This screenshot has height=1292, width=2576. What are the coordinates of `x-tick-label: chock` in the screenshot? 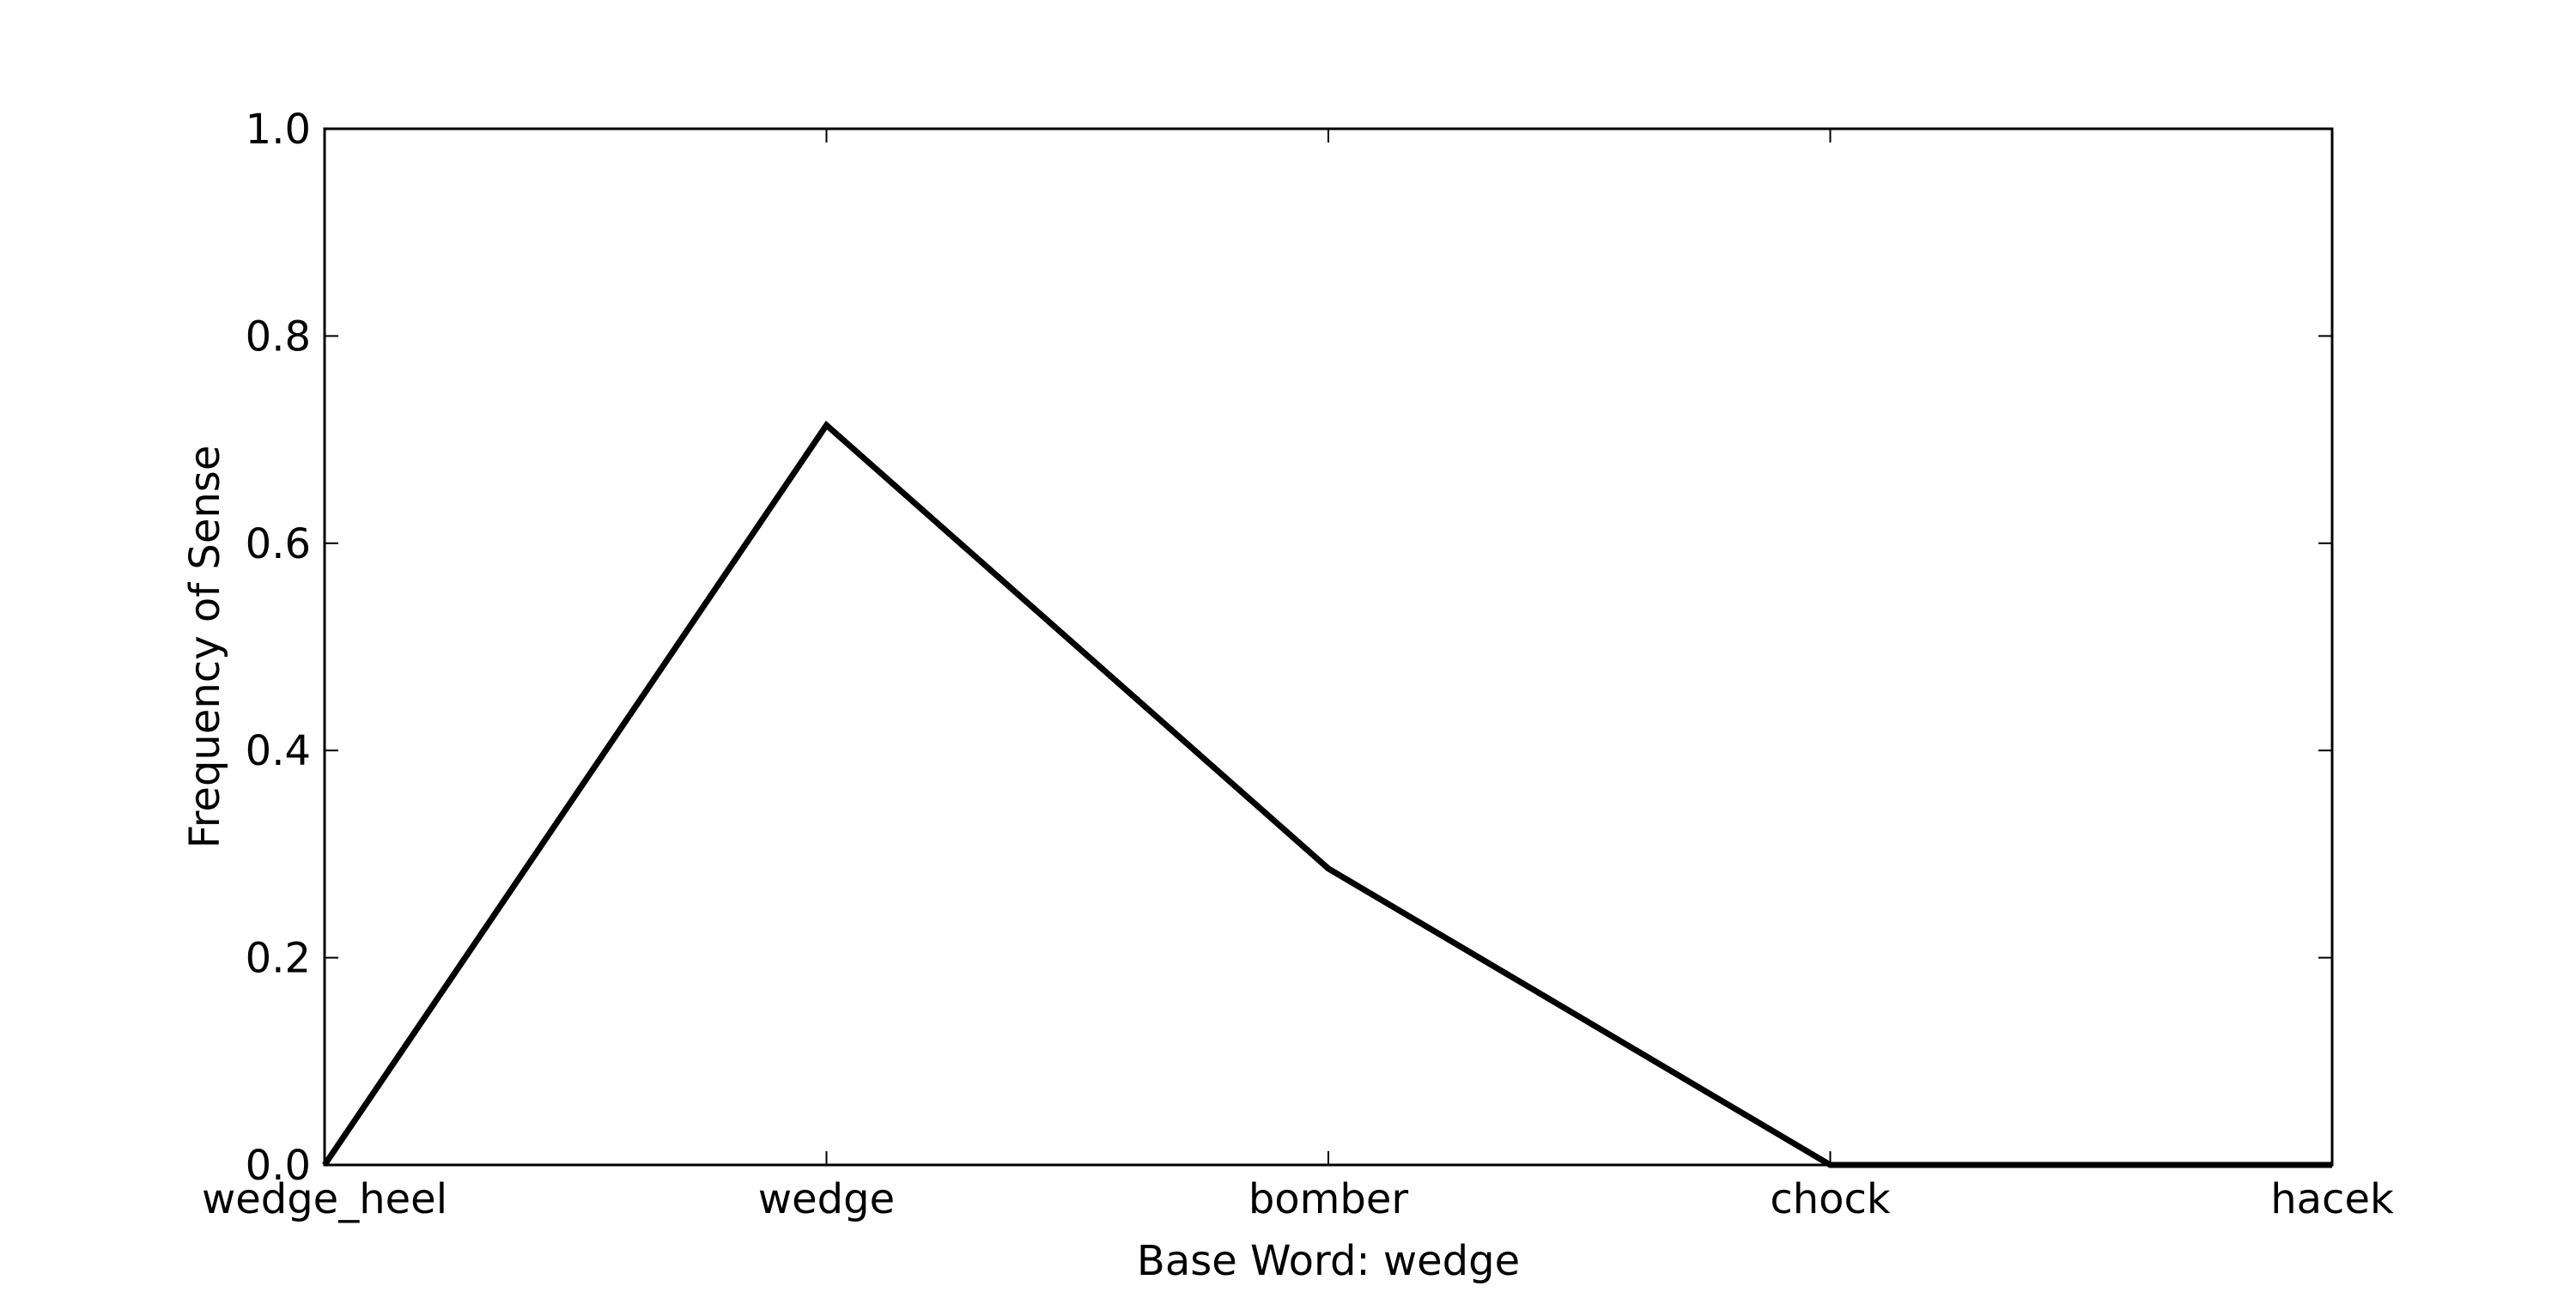 It's located at (1830, 1199).